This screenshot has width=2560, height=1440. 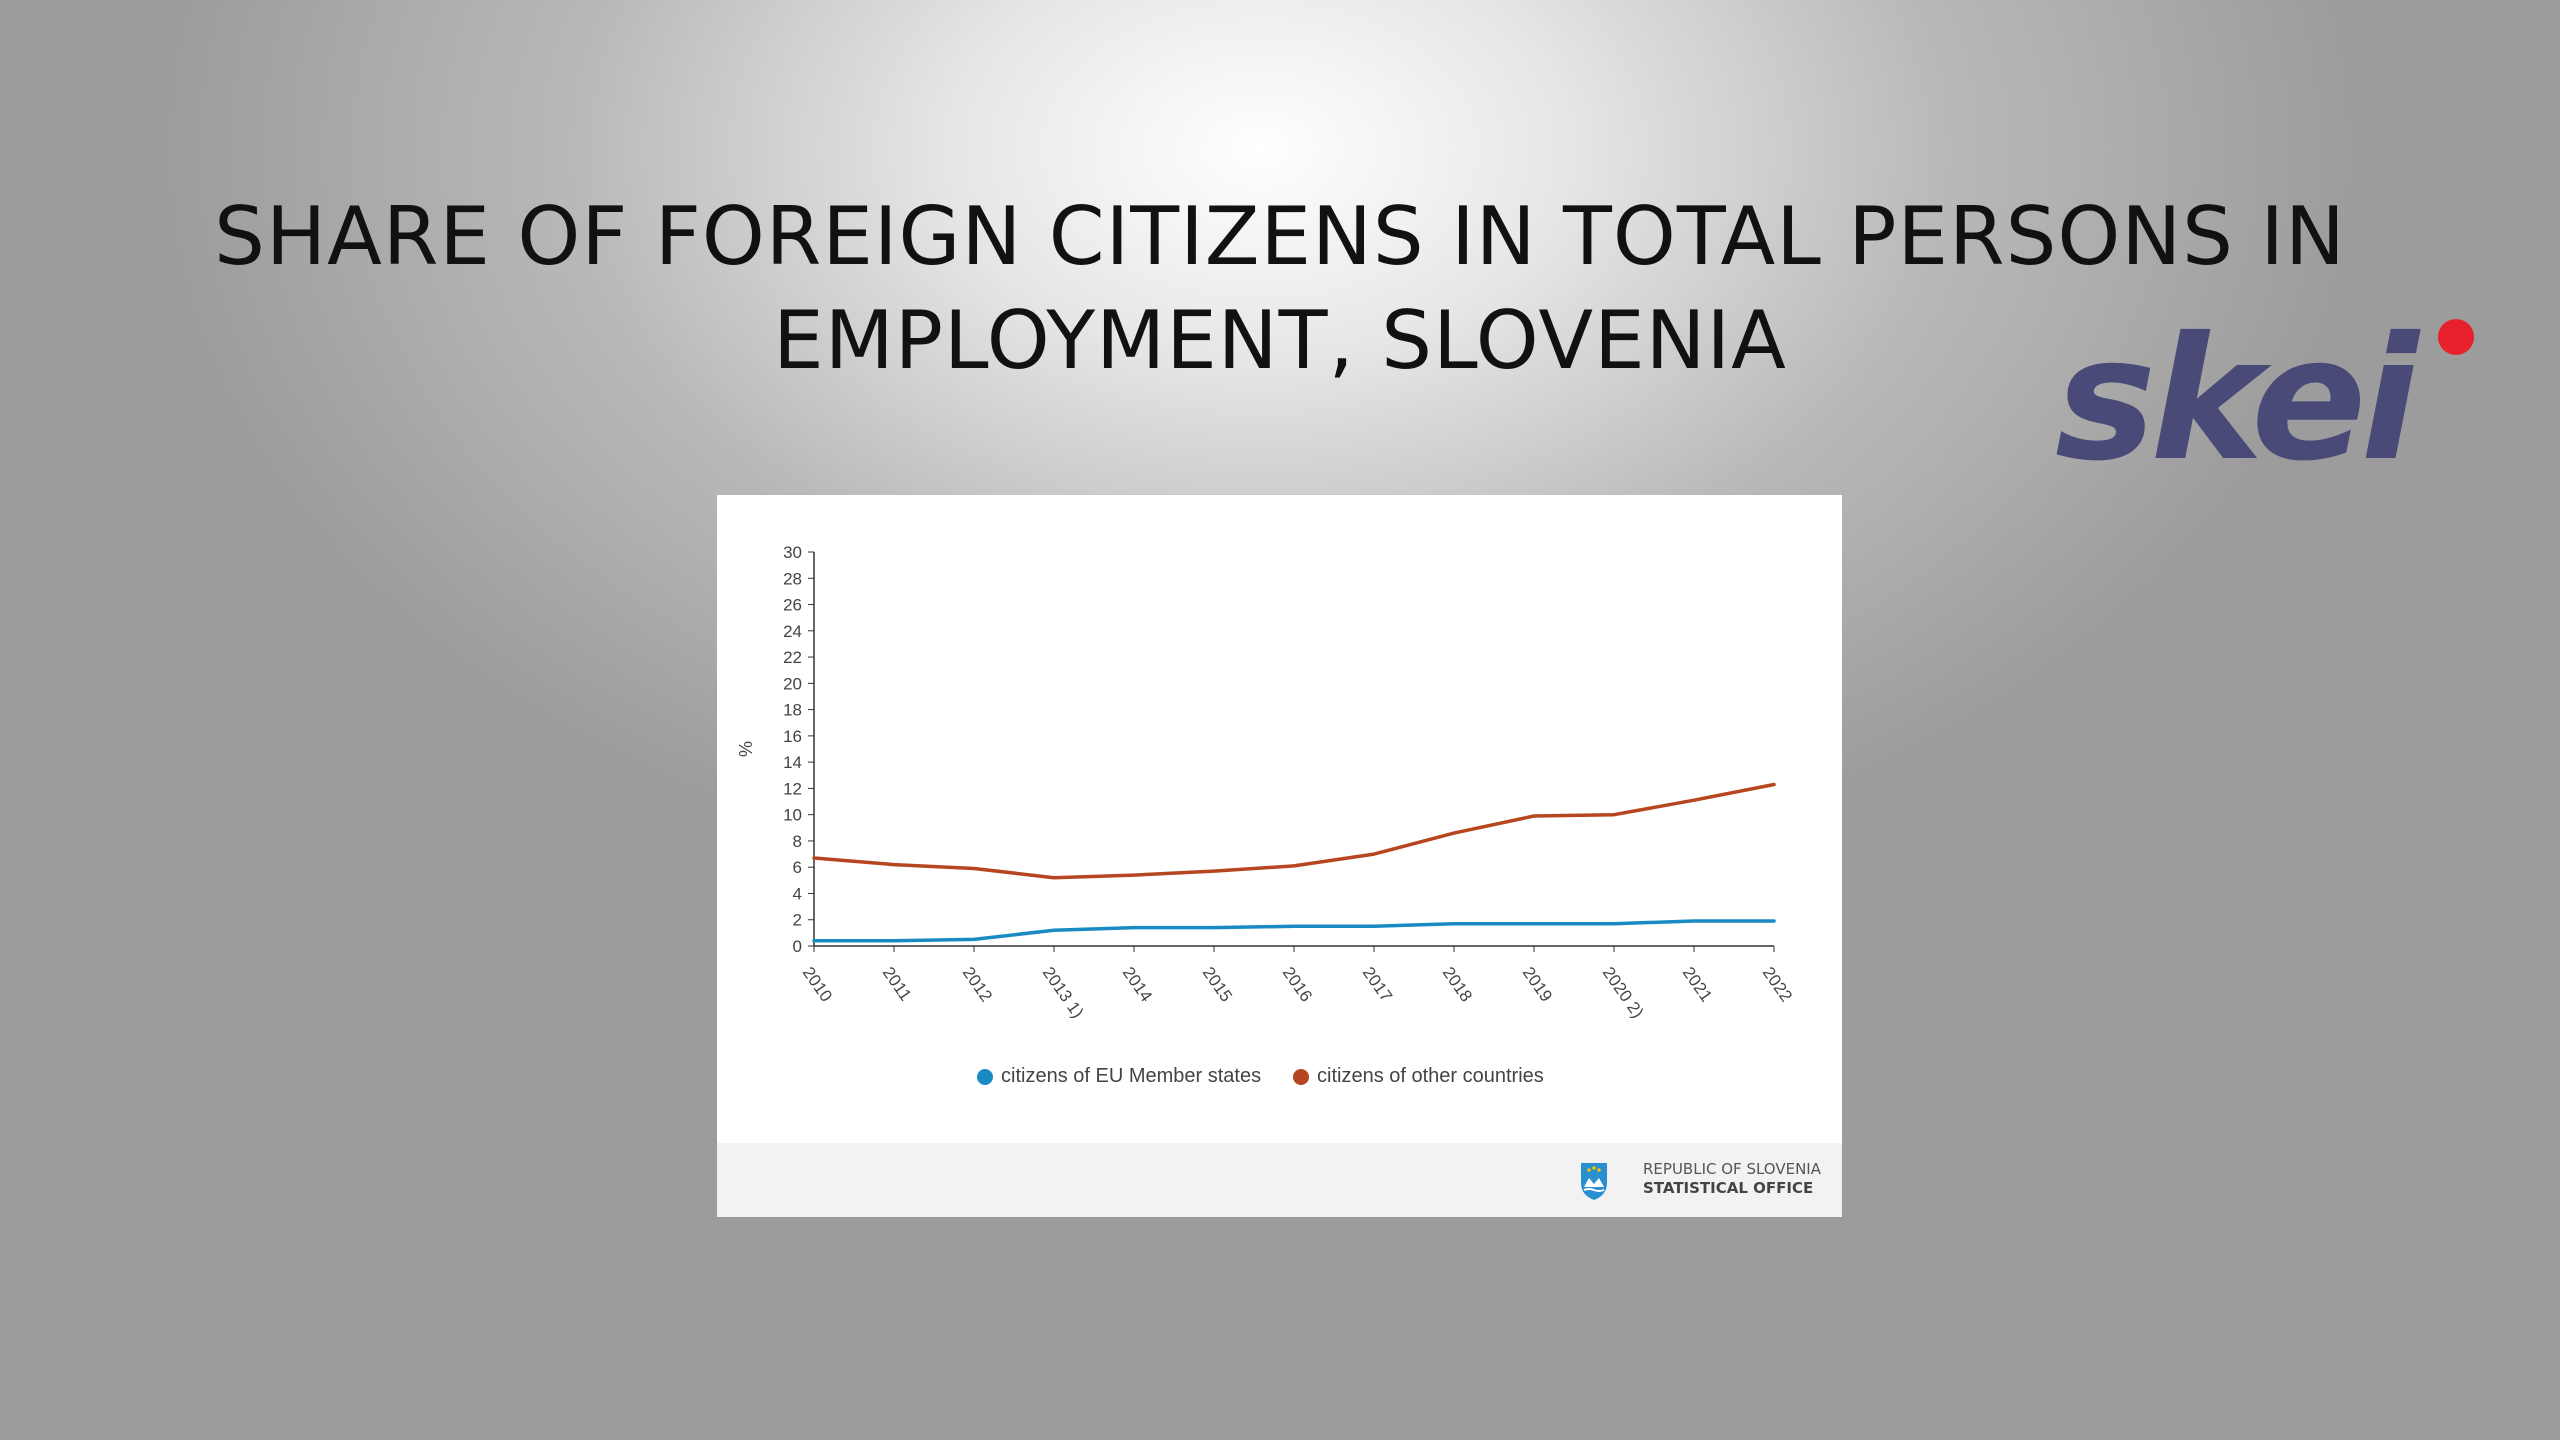 What do you see at coordinates (1280, 340) in the screenshot?
I see `slide-title-line-2: EMPLOYMENT, SLOVENIA` at bounding box center [1280, 340].